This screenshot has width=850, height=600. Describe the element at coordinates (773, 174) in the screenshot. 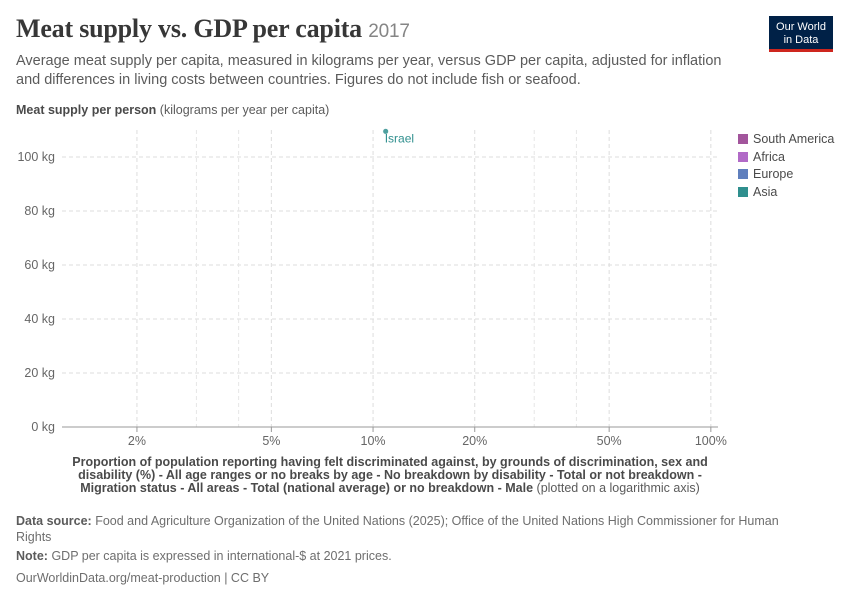

I see `legend-label: Europe` at that location.